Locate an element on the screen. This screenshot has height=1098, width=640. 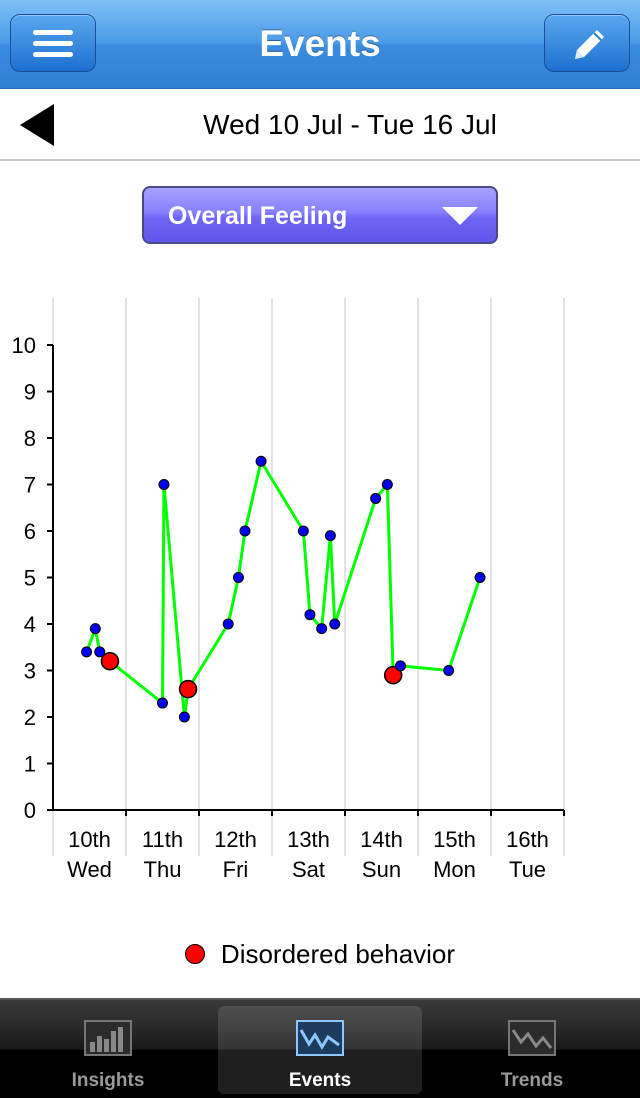
y-tick-label: 7 is located at coordinates (30, 485).